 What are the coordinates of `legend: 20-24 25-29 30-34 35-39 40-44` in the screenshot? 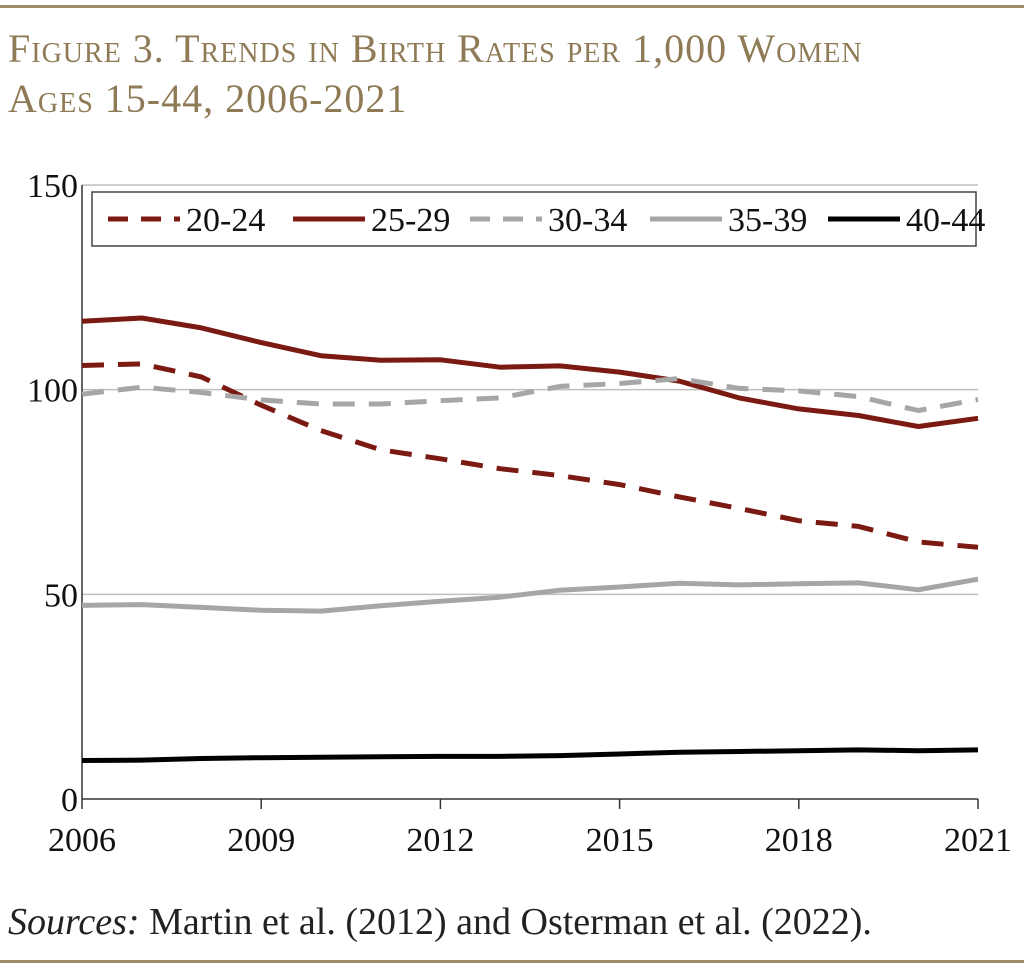 It's located at (538, 219).